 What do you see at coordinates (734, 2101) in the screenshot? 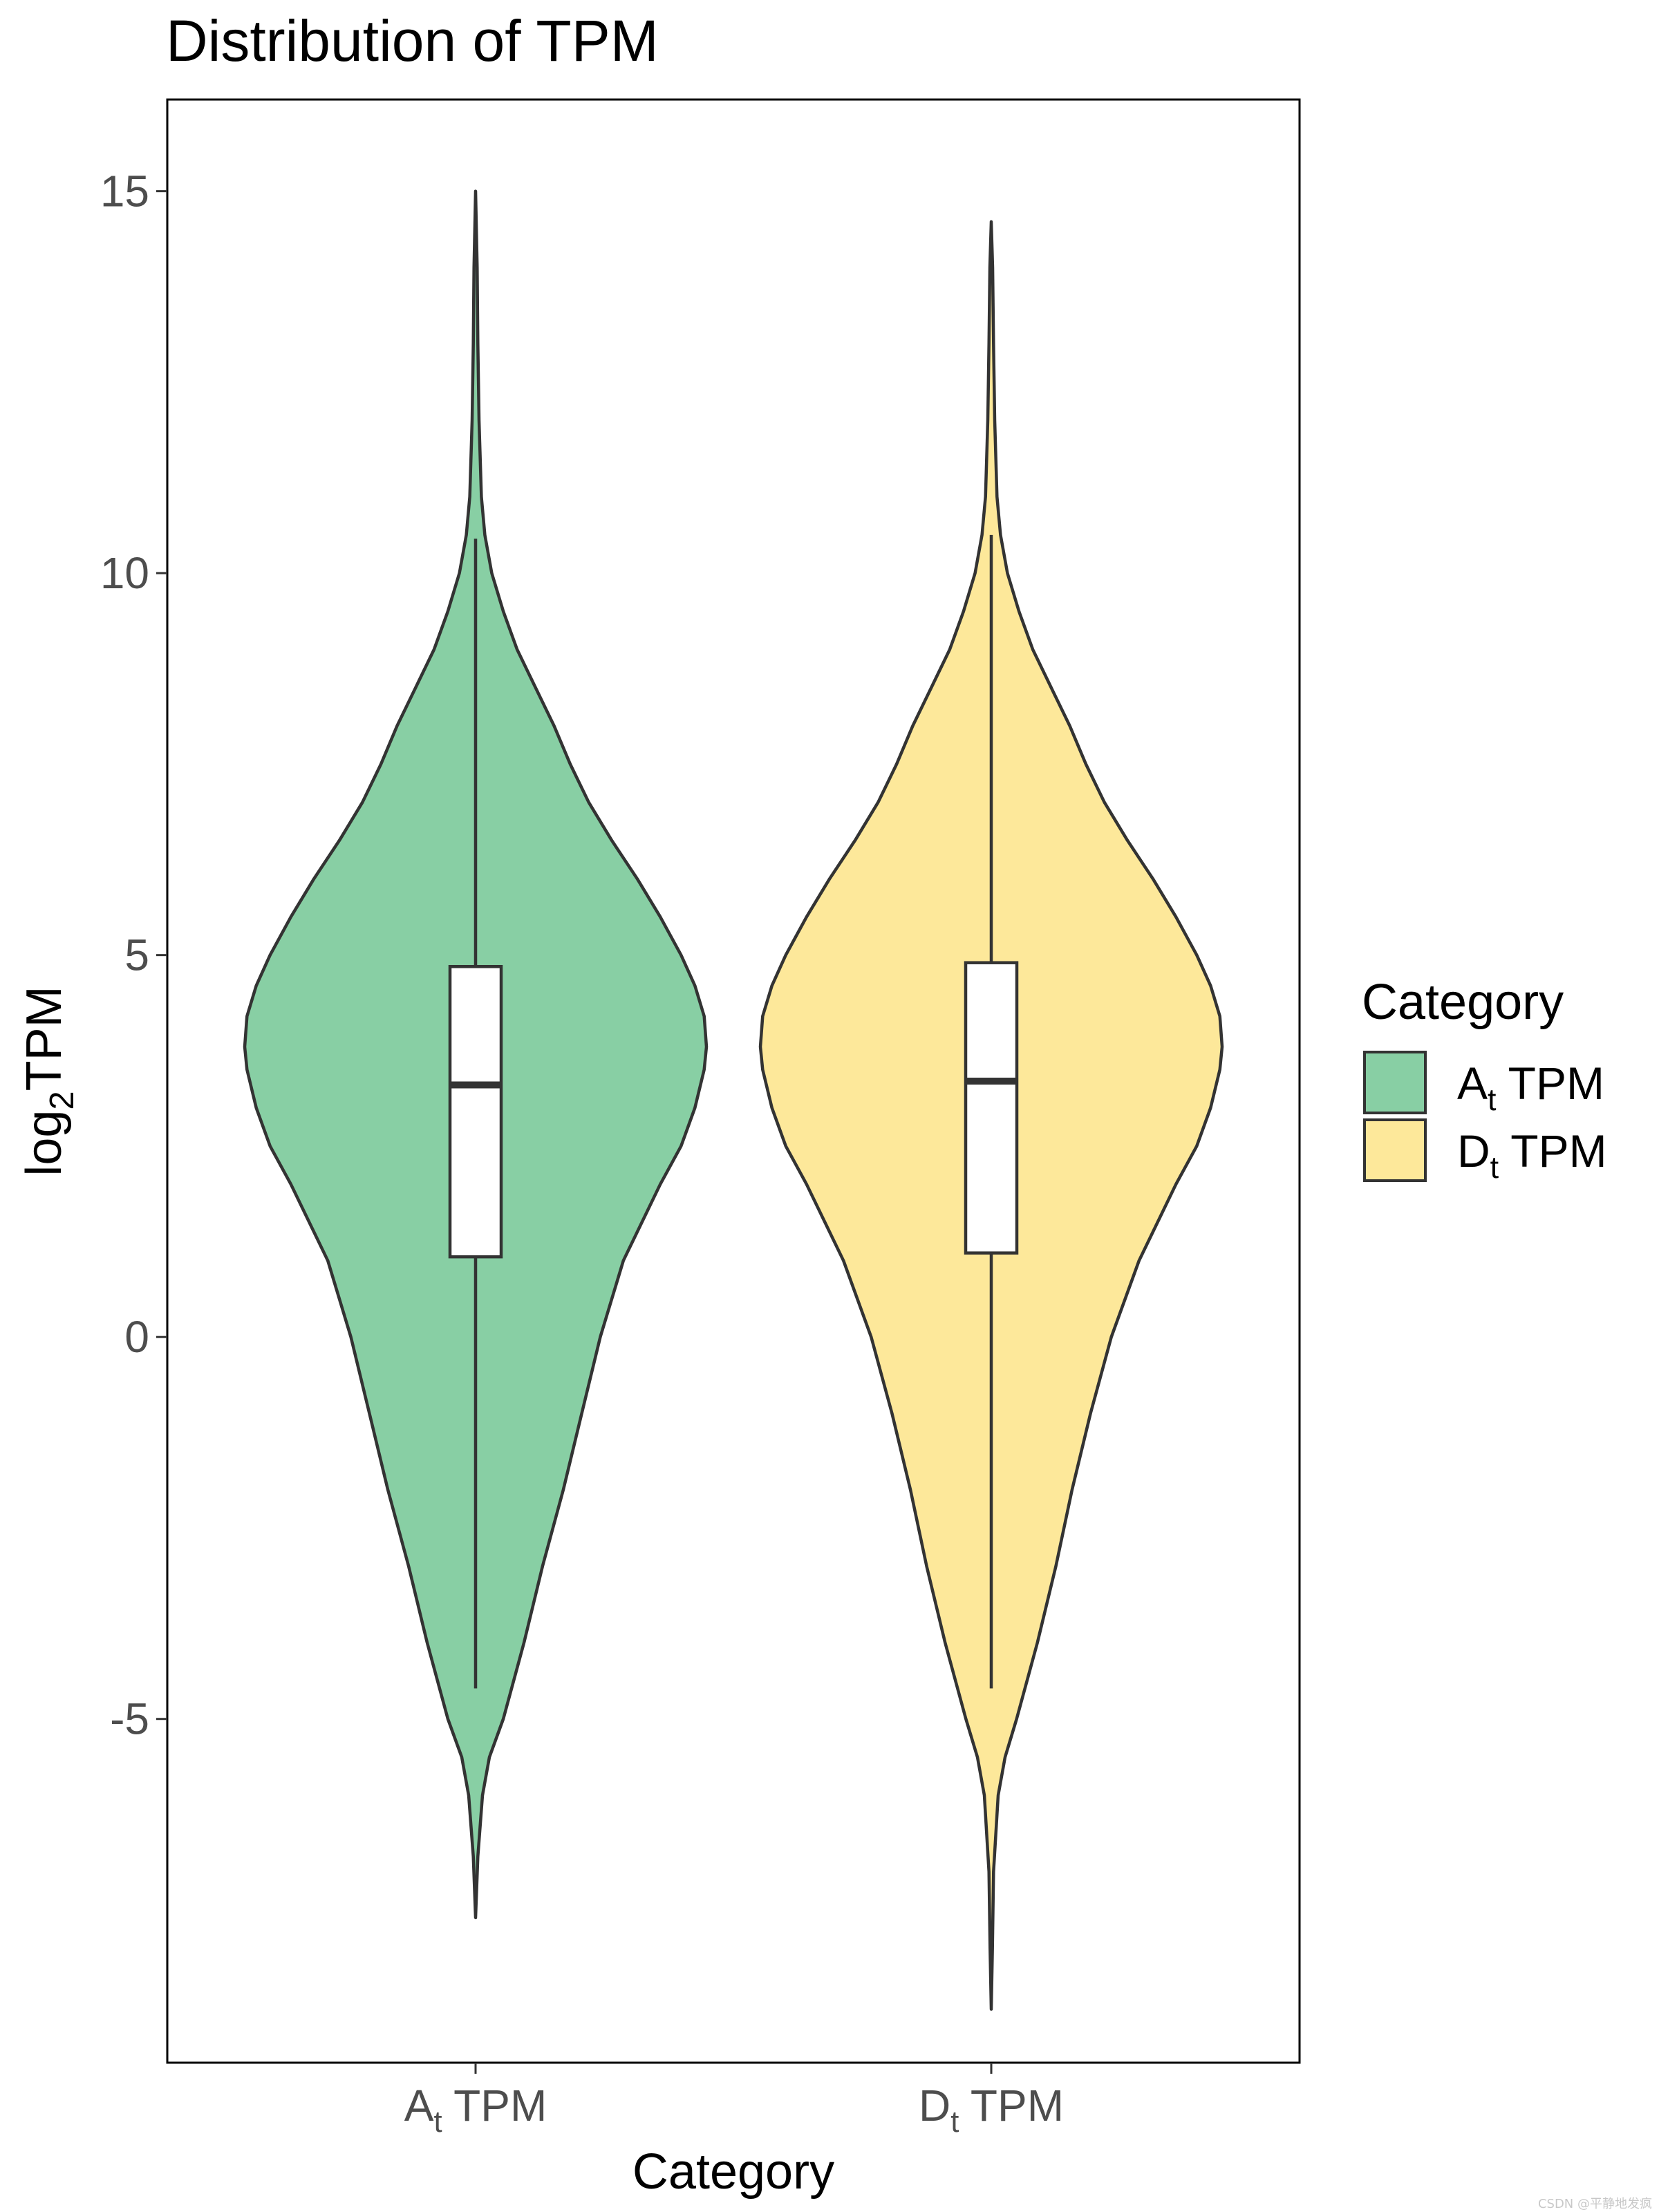
I see `x-axis: At TPM Dt TPM` at bounding box center [734, 2101].